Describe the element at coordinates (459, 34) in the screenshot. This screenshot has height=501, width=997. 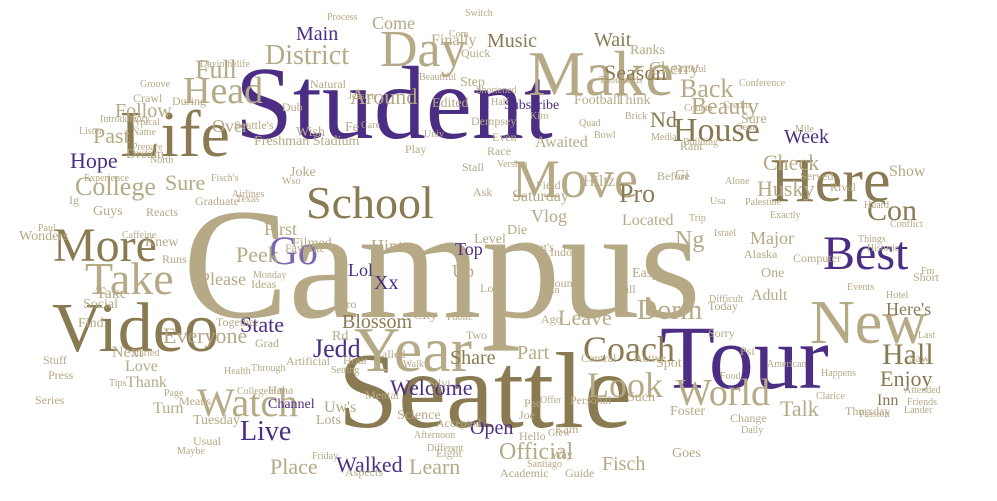
I see `cloud-word: Com` at that location.